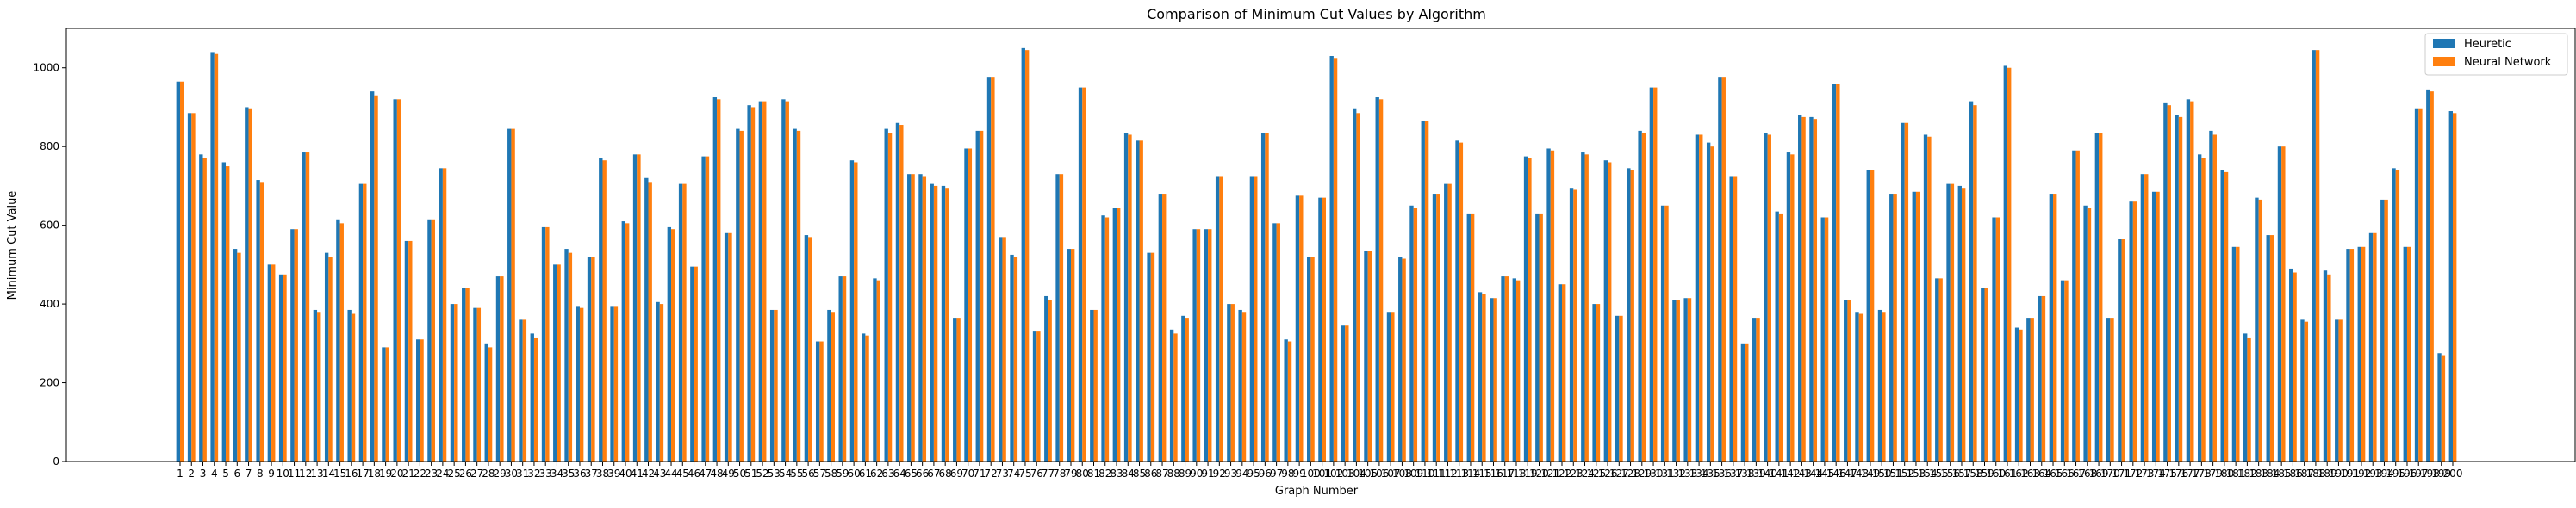 Image resolution: width=2576 pixels, height=508 pixels. I want to click on x-tick-label-30: 30, so click(512, 474).